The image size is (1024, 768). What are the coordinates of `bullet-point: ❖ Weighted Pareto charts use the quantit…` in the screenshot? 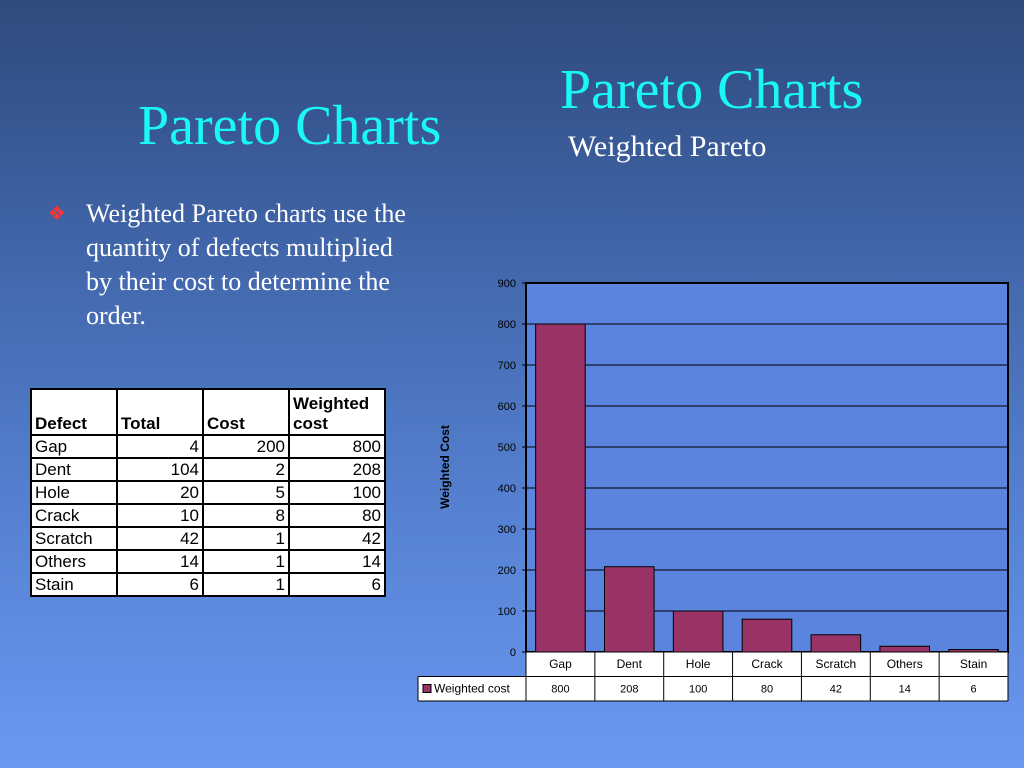 It's located at (233, 265).